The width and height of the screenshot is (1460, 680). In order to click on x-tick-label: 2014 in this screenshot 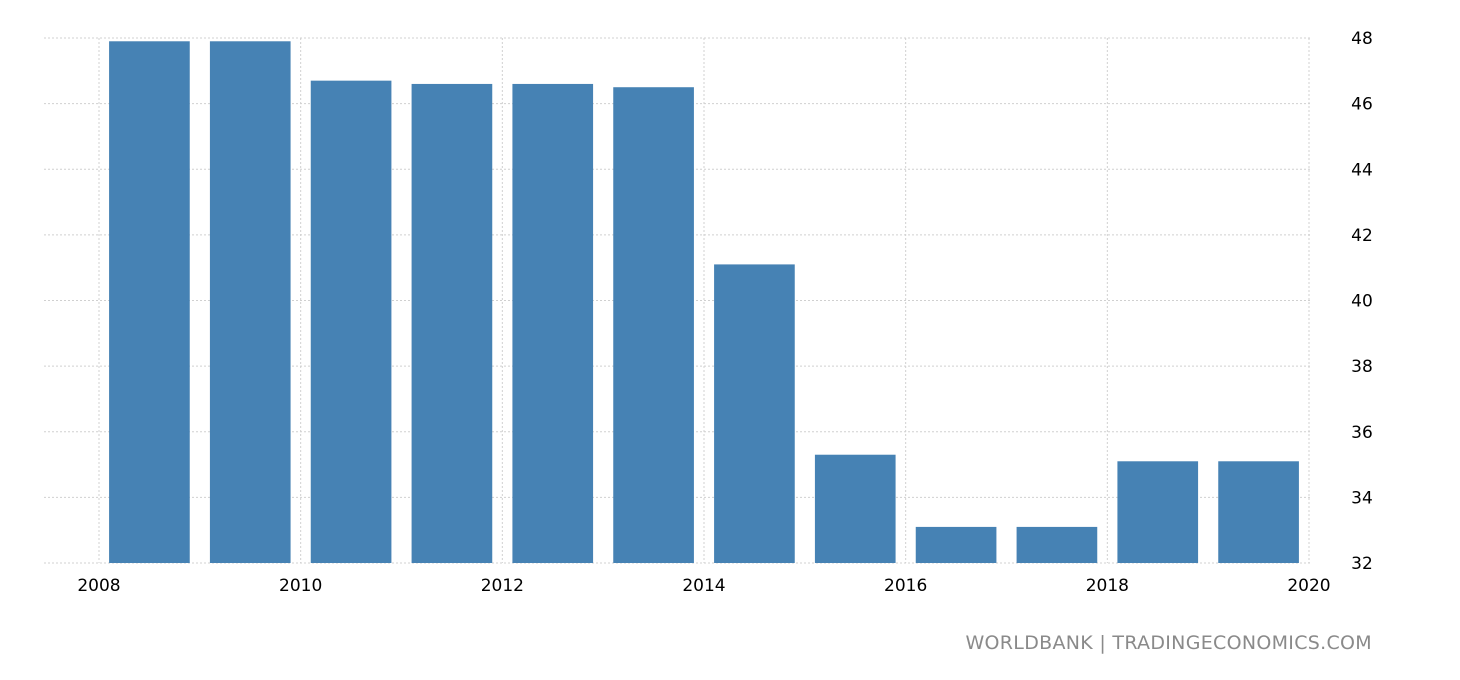, I will do `click(703, 586)`.